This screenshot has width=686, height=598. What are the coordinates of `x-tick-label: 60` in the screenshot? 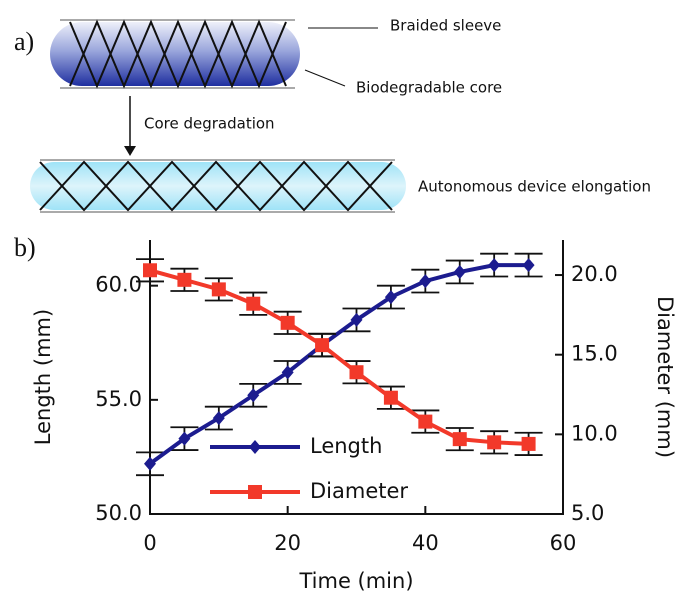 It's located at (563, 543).